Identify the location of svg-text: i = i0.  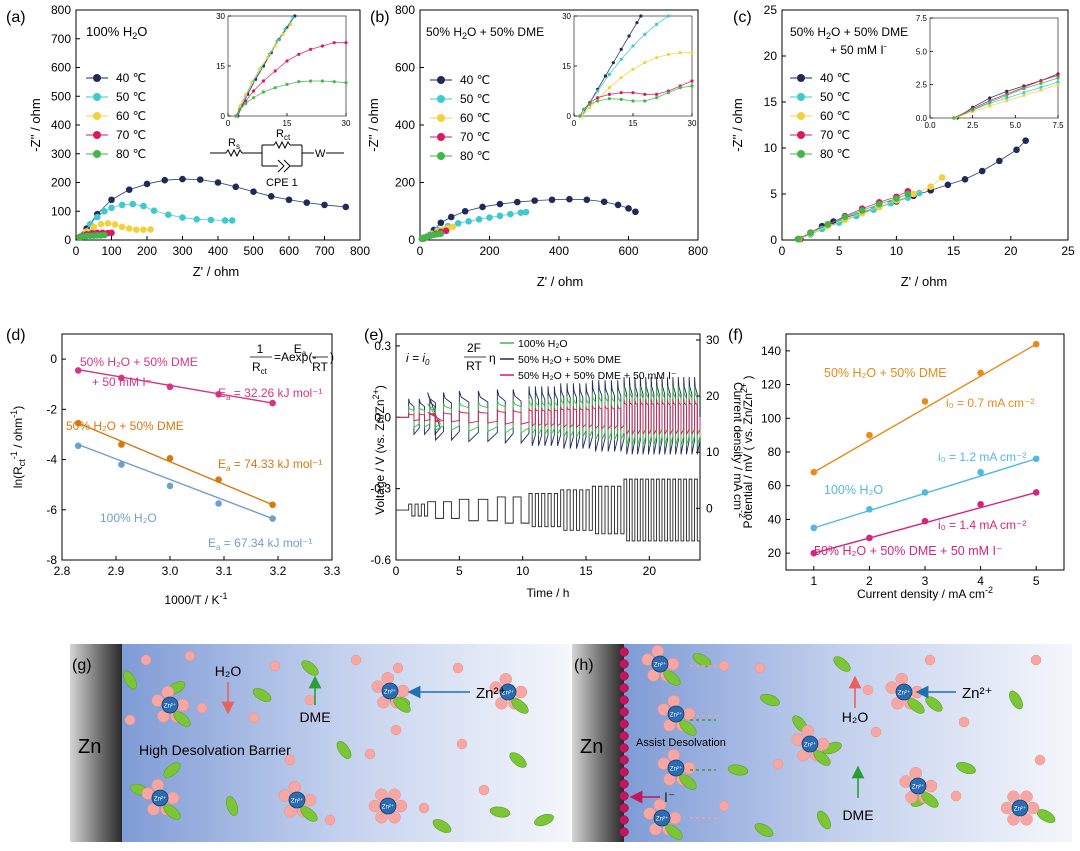
(418, 359).